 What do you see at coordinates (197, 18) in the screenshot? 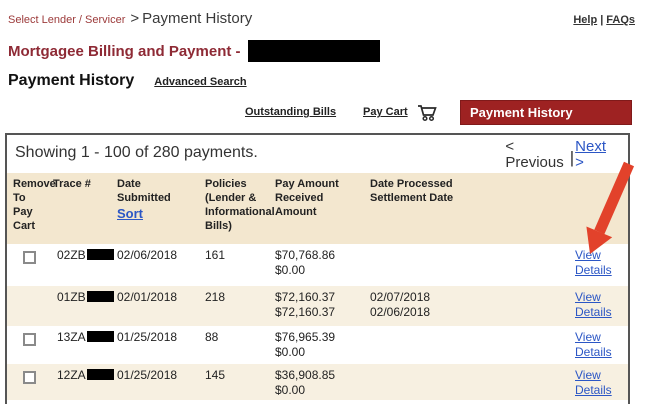
I see `breadcrumb-current-page: Payment History` at bounding box center [197, 18].